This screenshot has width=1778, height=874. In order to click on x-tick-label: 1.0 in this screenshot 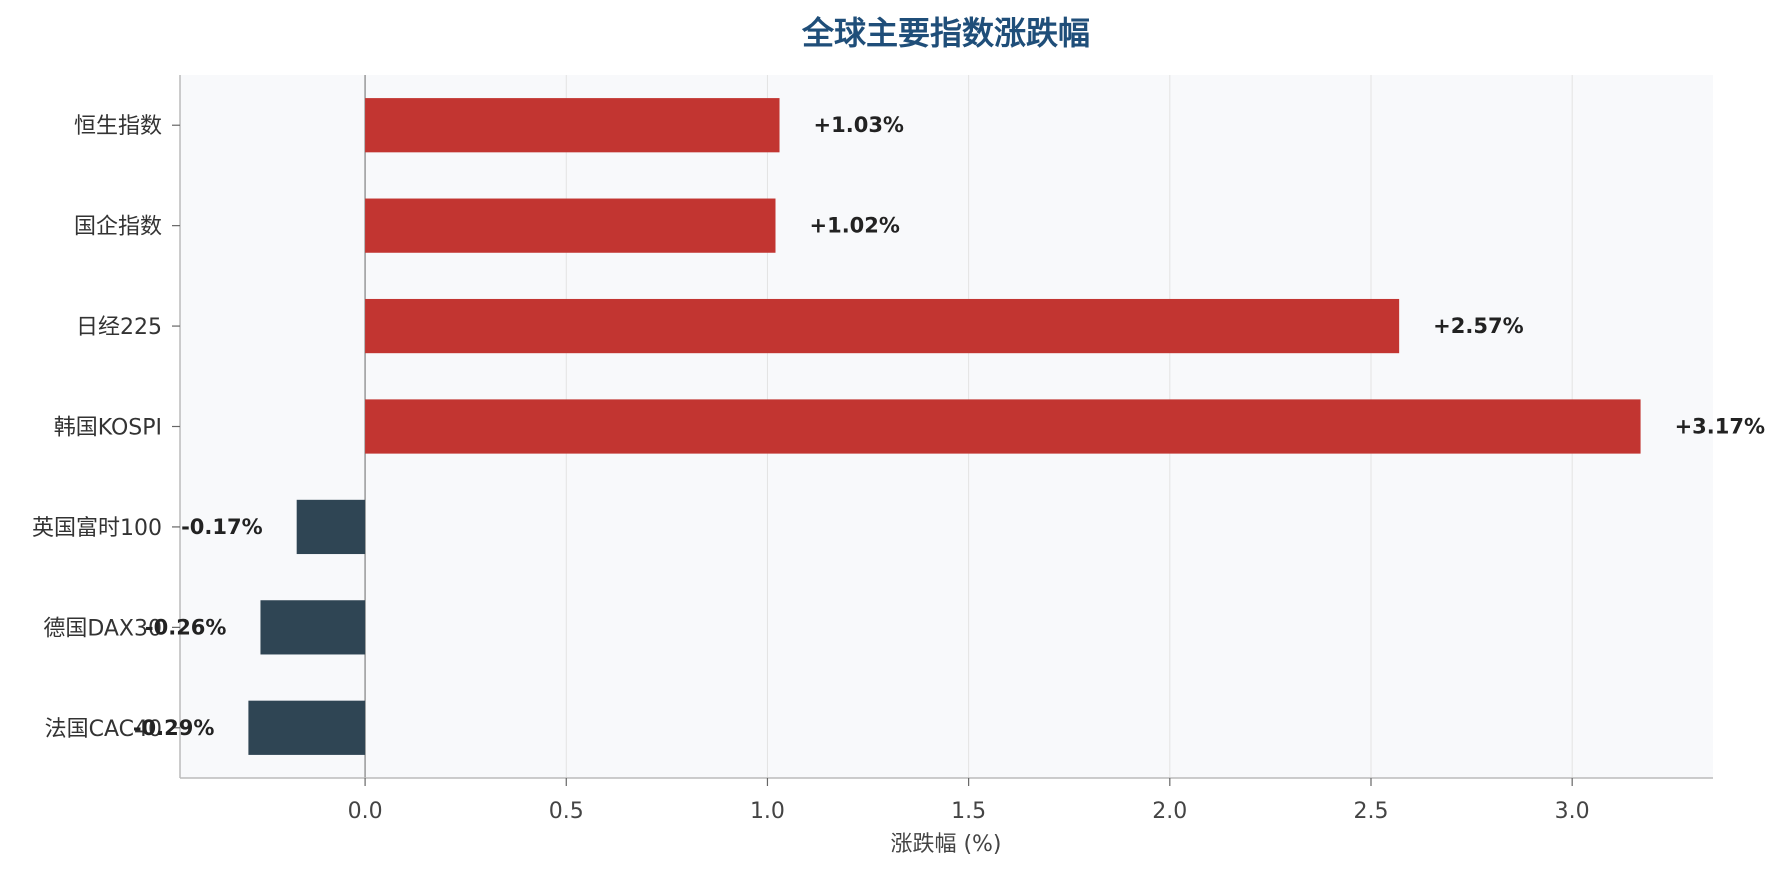, I will do `click(767, 811)`.